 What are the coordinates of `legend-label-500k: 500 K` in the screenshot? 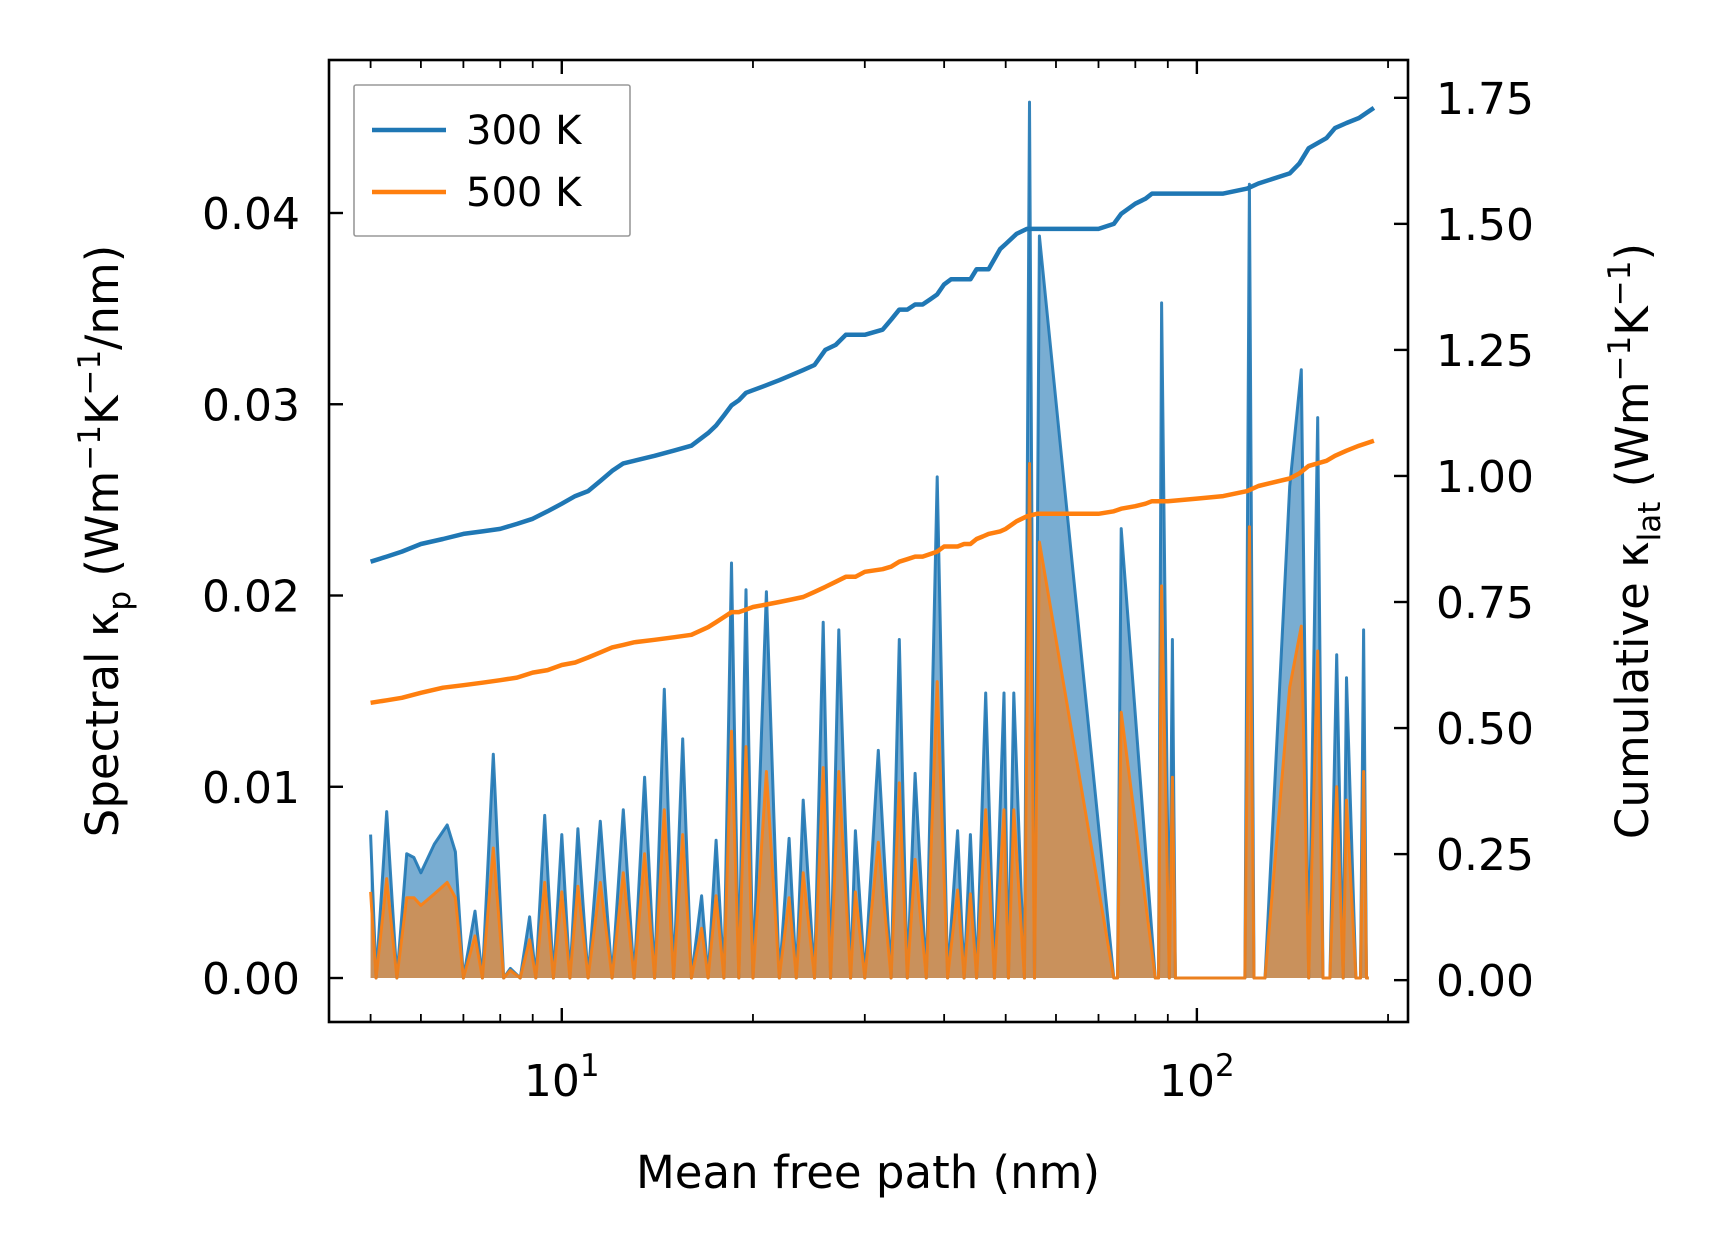 It's located at (524, 193).